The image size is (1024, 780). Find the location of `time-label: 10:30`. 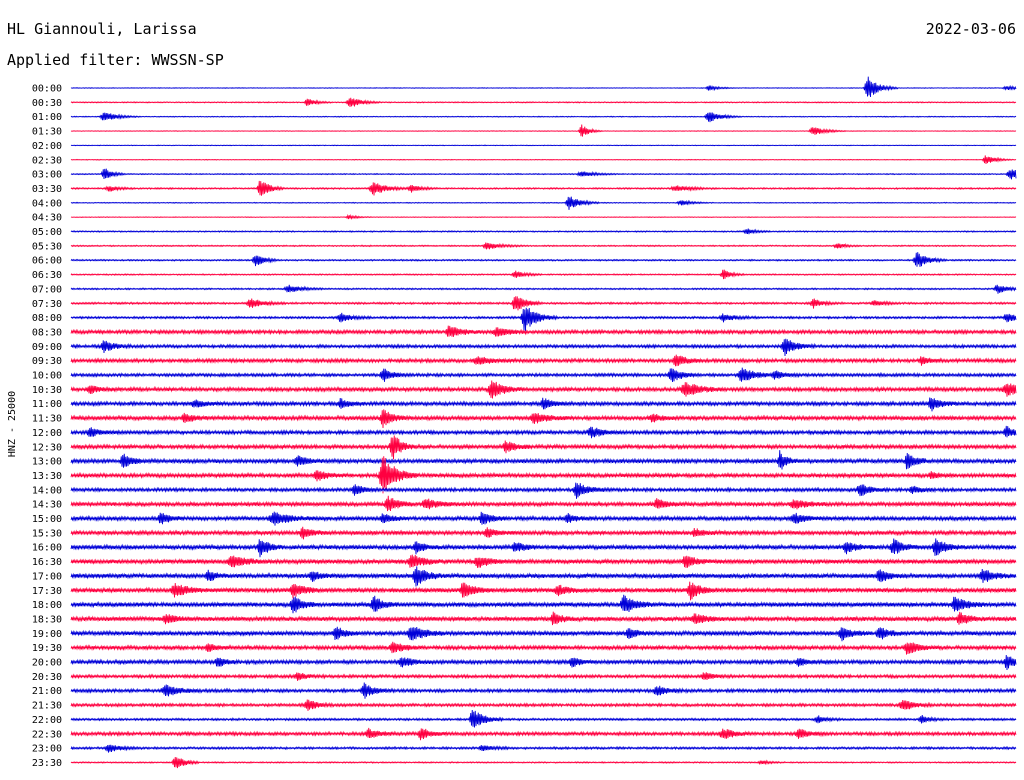

time-label: 10:30 is located at coordinates (47, 390).